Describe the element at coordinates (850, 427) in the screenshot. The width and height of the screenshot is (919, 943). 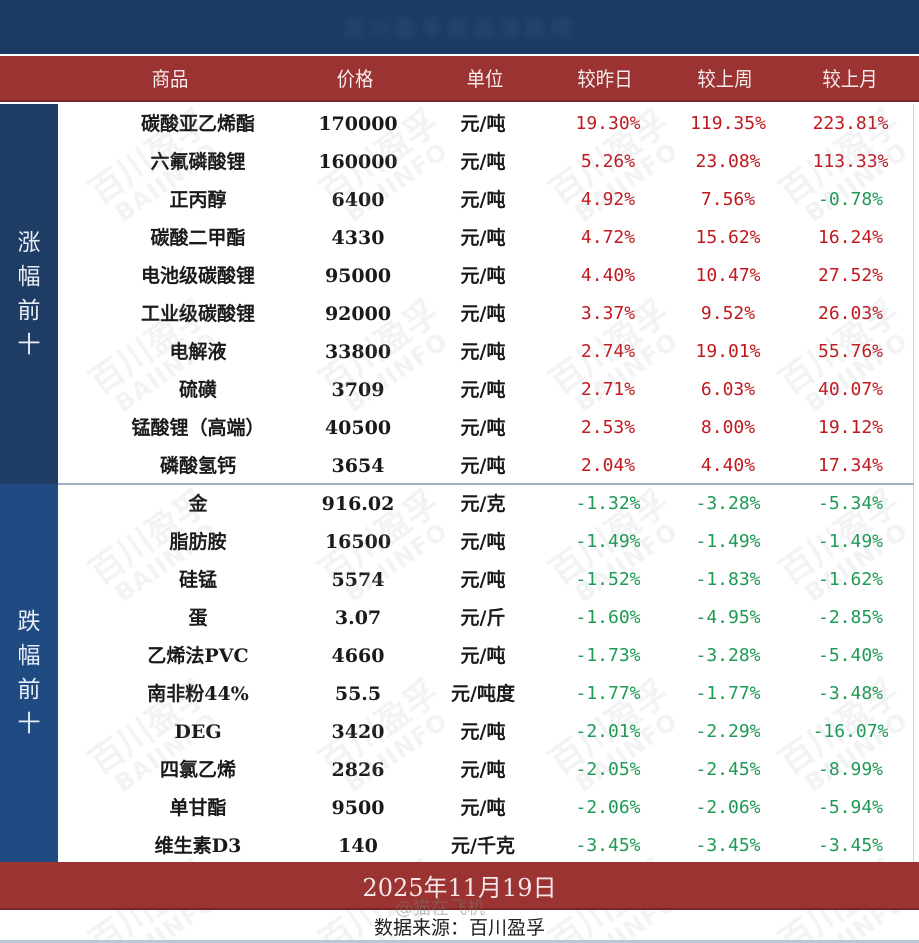
I see `month-change: 19.12%` at that location.